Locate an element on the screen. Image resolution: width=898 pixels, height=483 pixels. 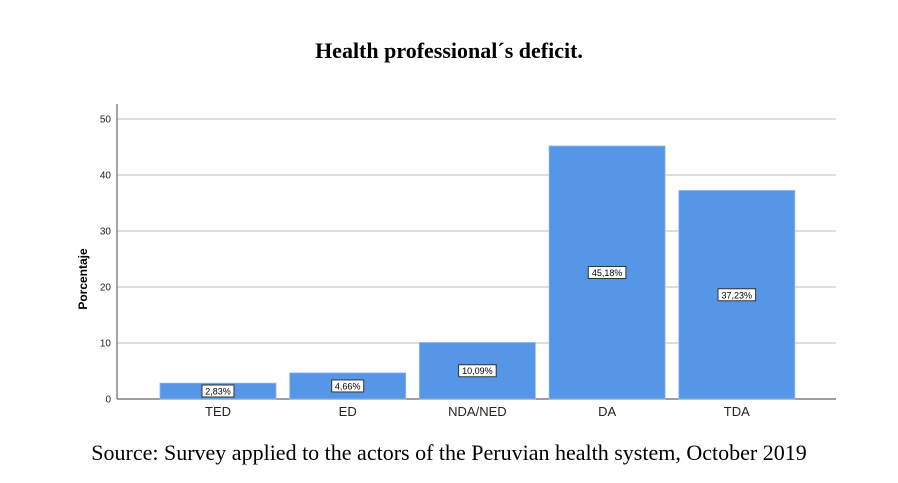
data-label: 37,23% is located at coordinates (737, 295).